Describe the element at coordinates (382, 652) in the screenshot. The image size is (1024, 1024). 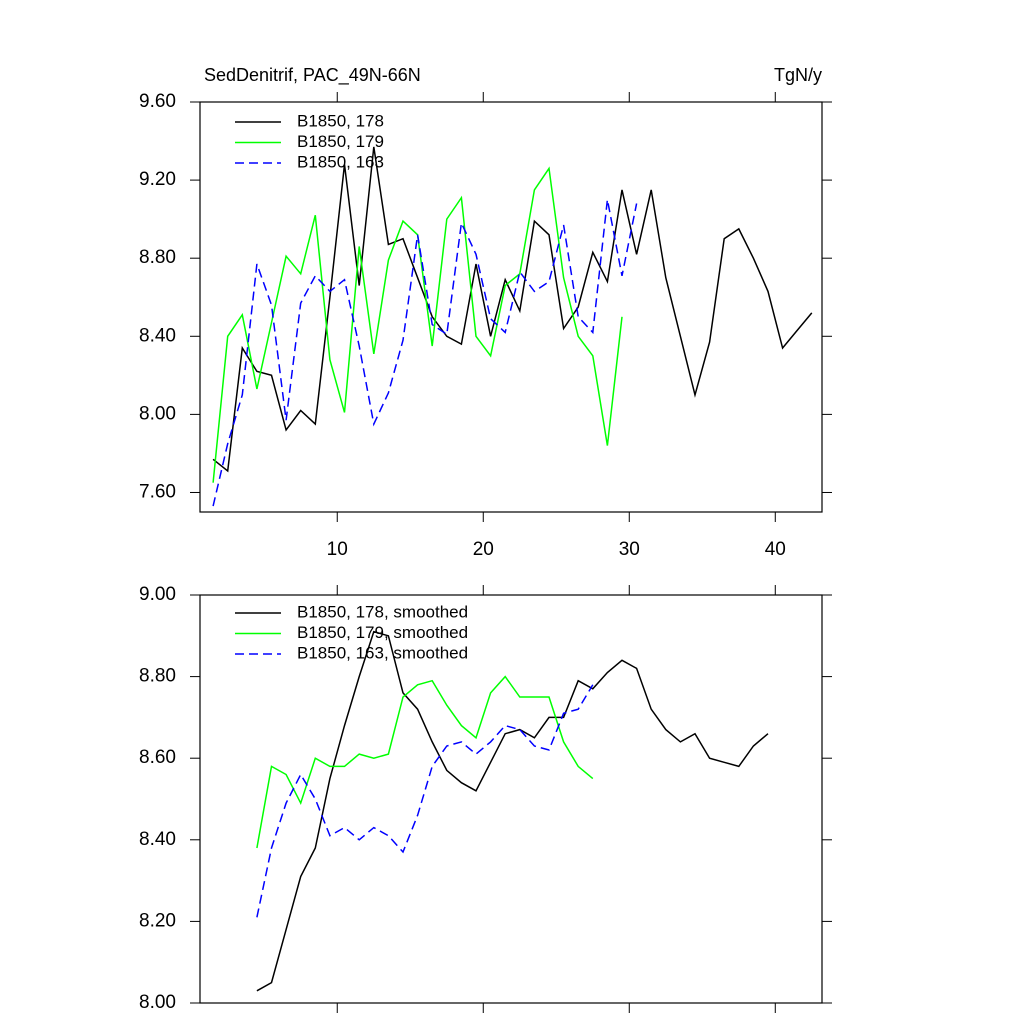
I see `legend-label: B1850, 163, smoothed` at that location.